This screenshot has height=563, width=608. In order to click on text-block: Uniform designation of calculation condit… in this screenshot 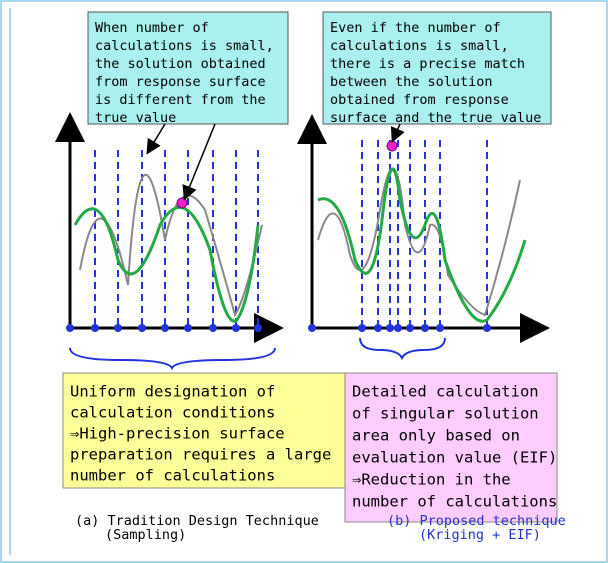, I will do `click(200, 434)`.